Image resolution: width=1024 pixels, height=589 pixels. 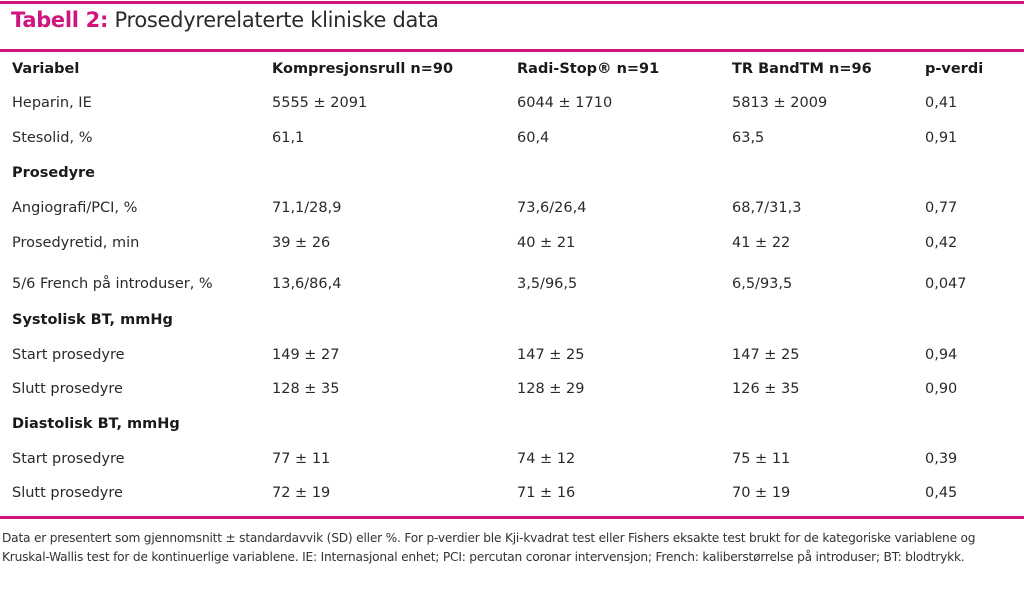 What do you see at coordinates (96, 424) in the screenshot?
I see `row-label: Diastolisk BT, mmHg` at bounding box center [96, 424].